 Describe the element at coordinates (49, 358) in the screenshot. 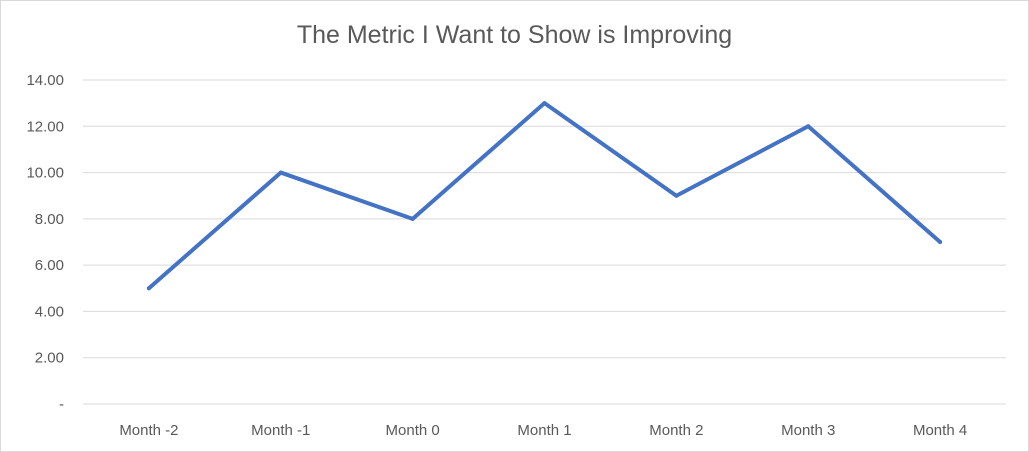

I see `y-tick-label: 2.00` at that location.